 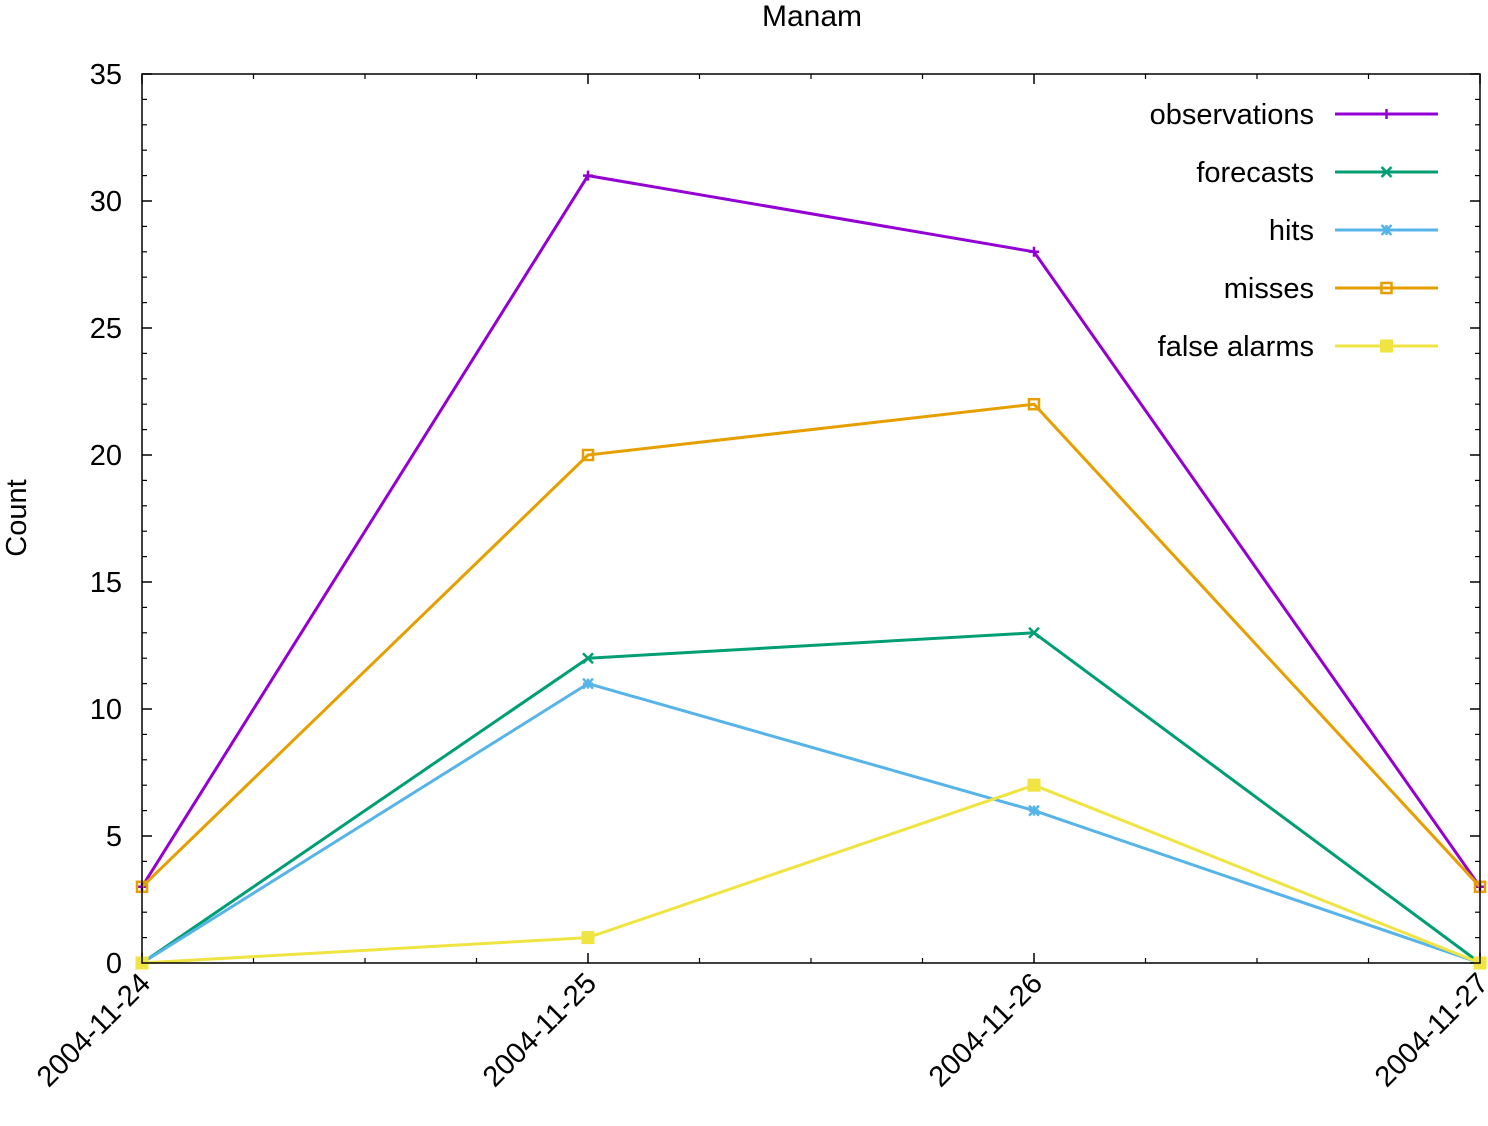 I want to click on y-axis-label: Count, so click(x=17, y=517).